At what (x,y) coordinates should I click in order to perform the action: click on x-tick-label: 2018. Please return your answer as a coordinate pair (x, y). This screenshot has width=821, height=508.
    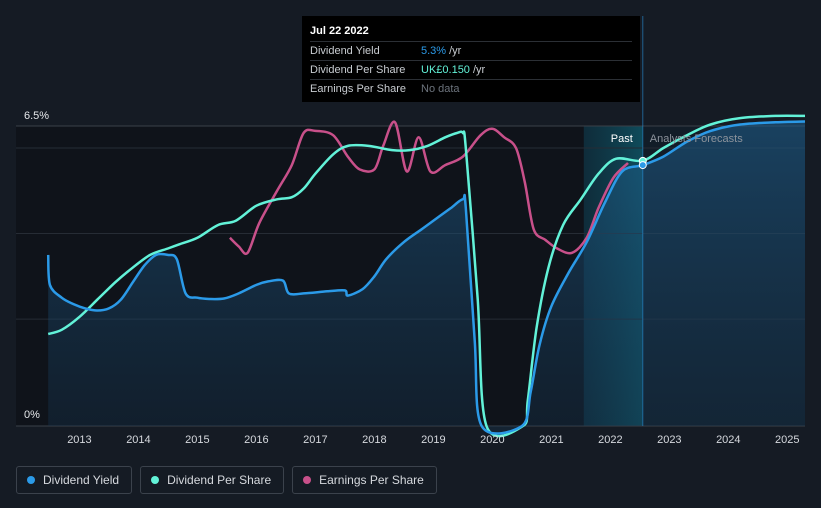
    Looking at the image, I should click on (374, 440).